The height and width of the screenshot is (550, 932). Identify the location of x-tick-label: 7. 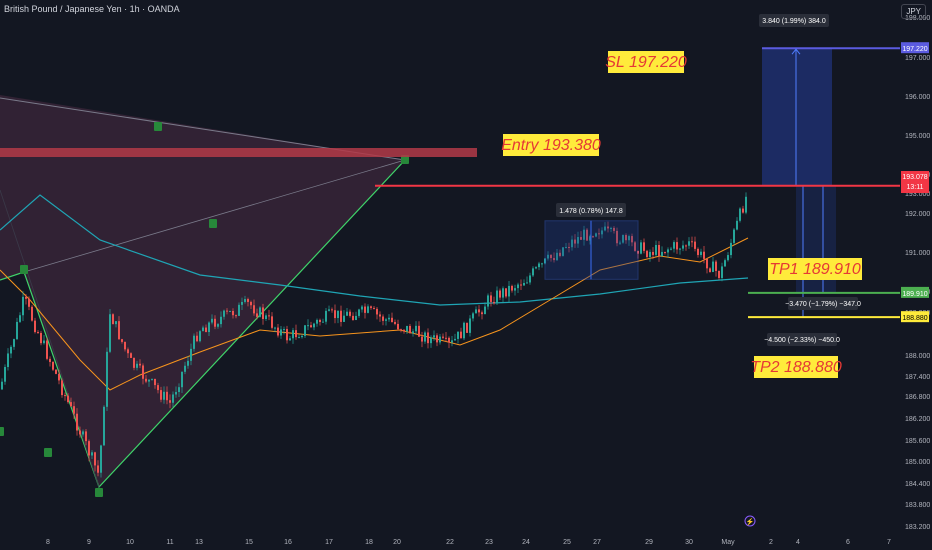
(889, 542).